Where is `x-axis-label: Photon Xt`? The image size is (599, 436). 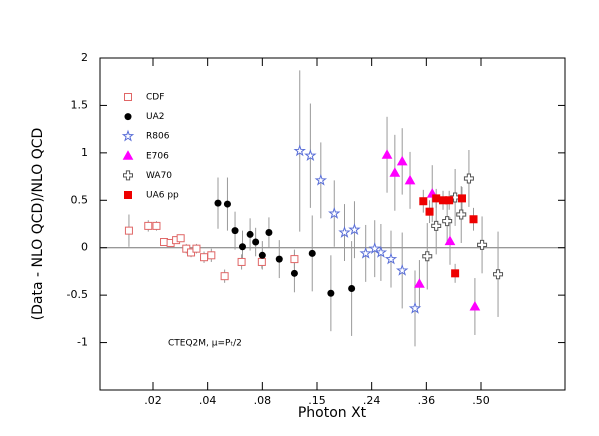 x-axis-label: Photon Xt is located at coordinates (332, 413).